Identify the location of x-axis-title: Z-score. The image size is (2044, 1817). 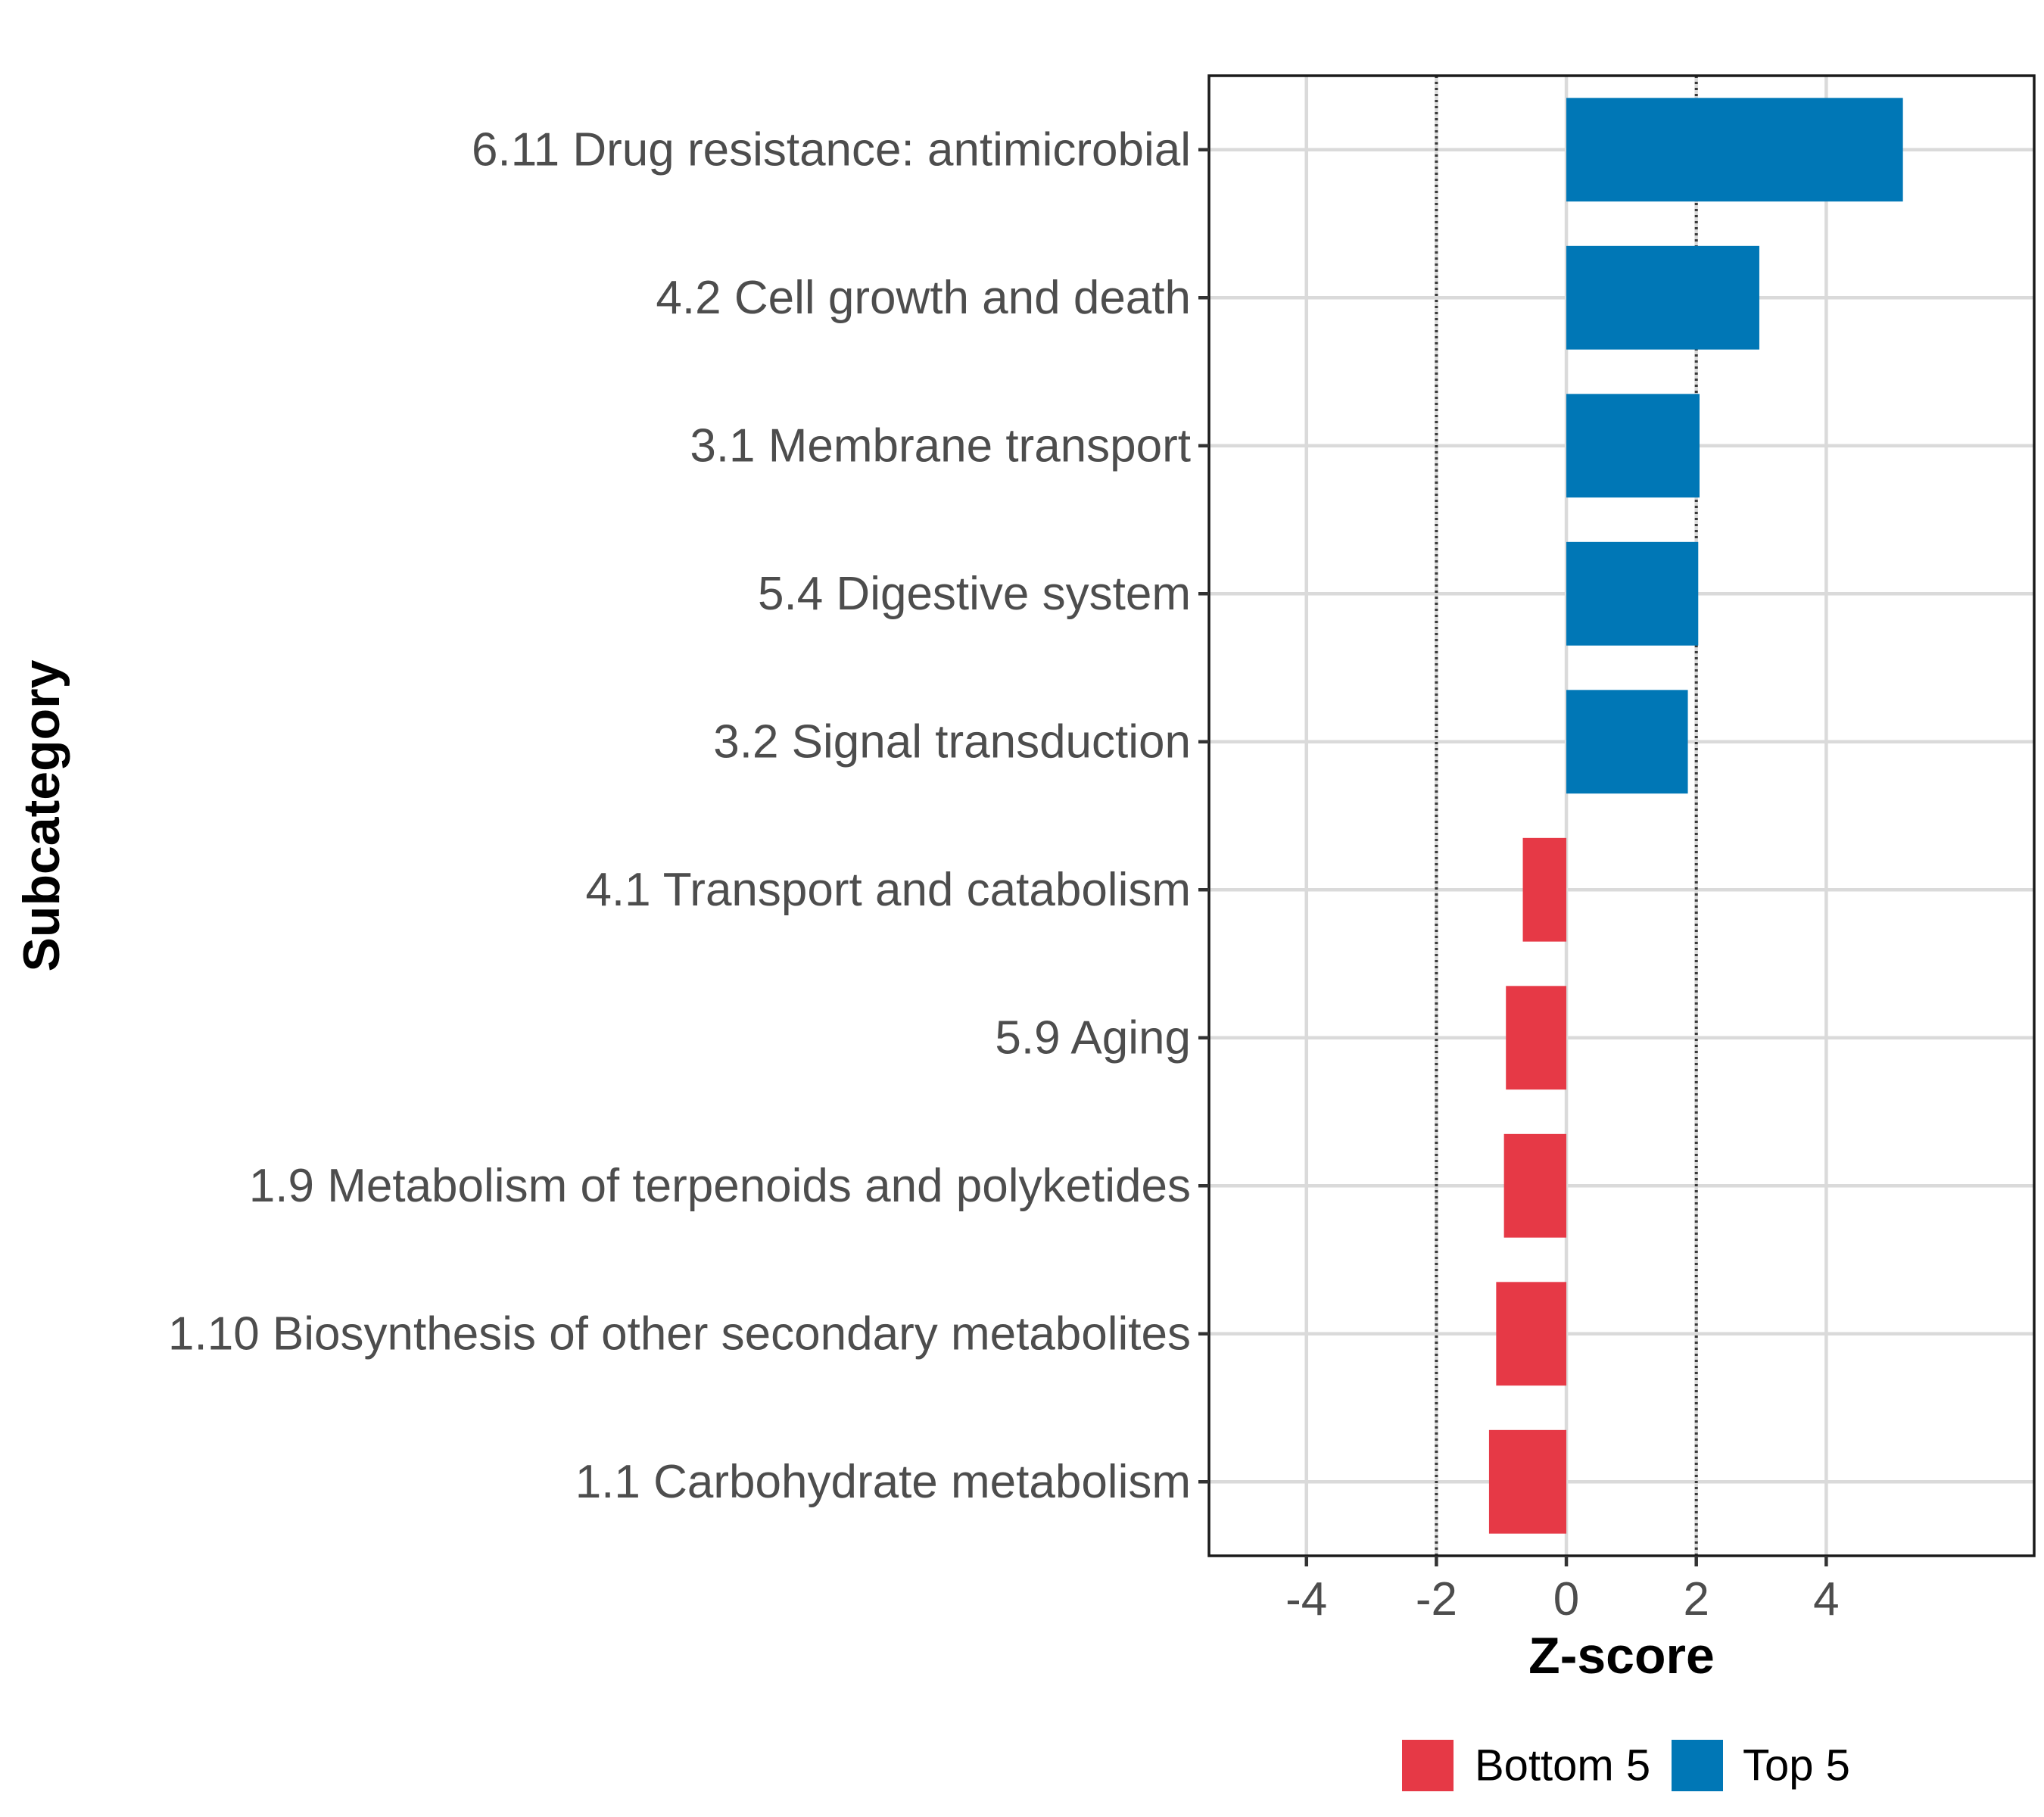
(1621, 1656).